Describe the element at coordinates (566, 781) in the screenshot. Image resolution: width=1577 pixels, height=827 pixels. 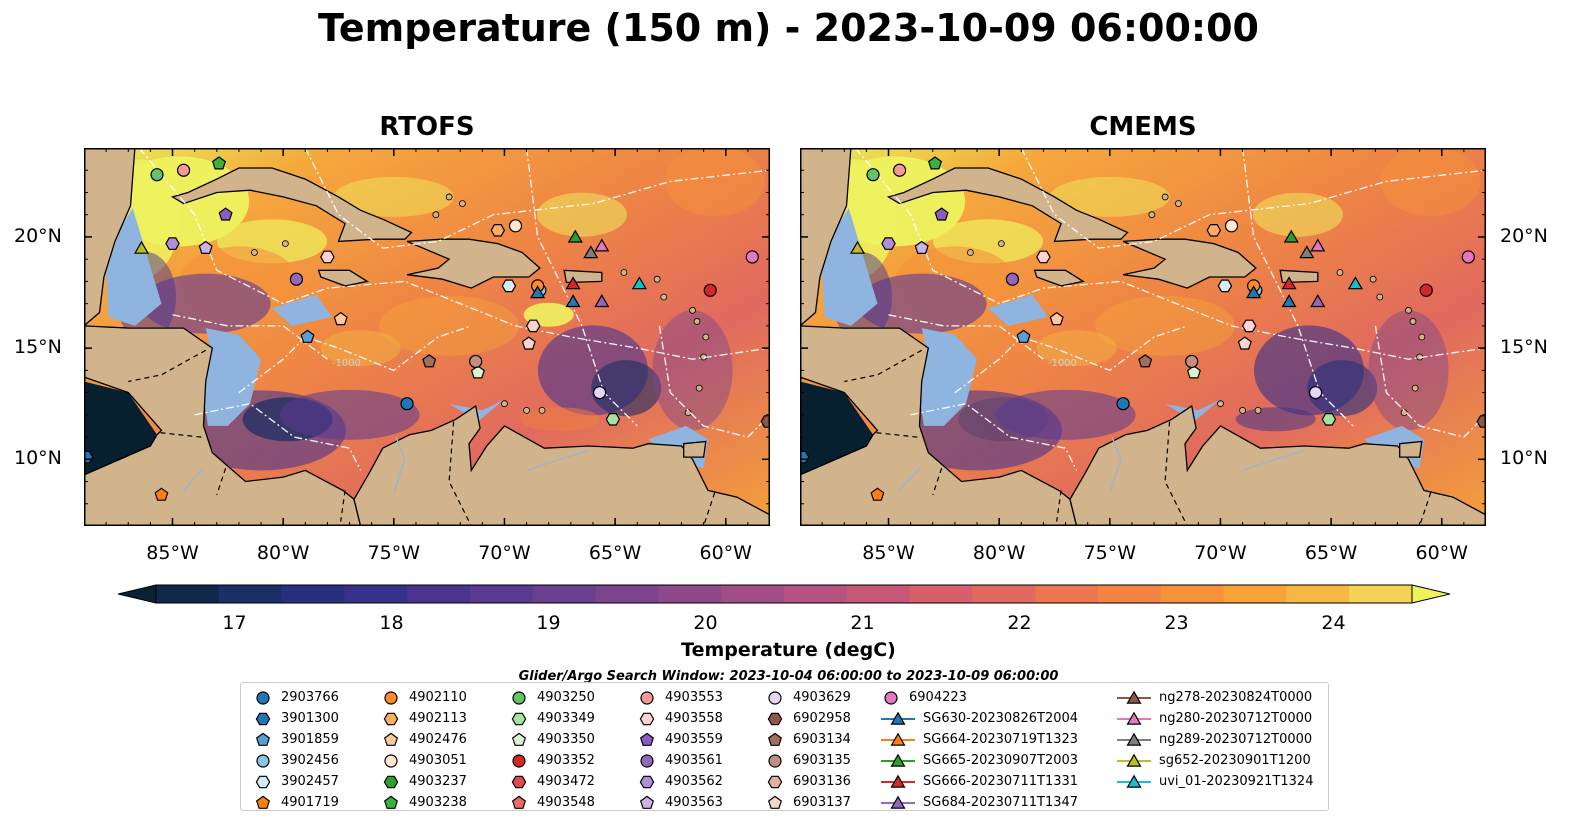
I see `legend-label: 4903472` at that location.